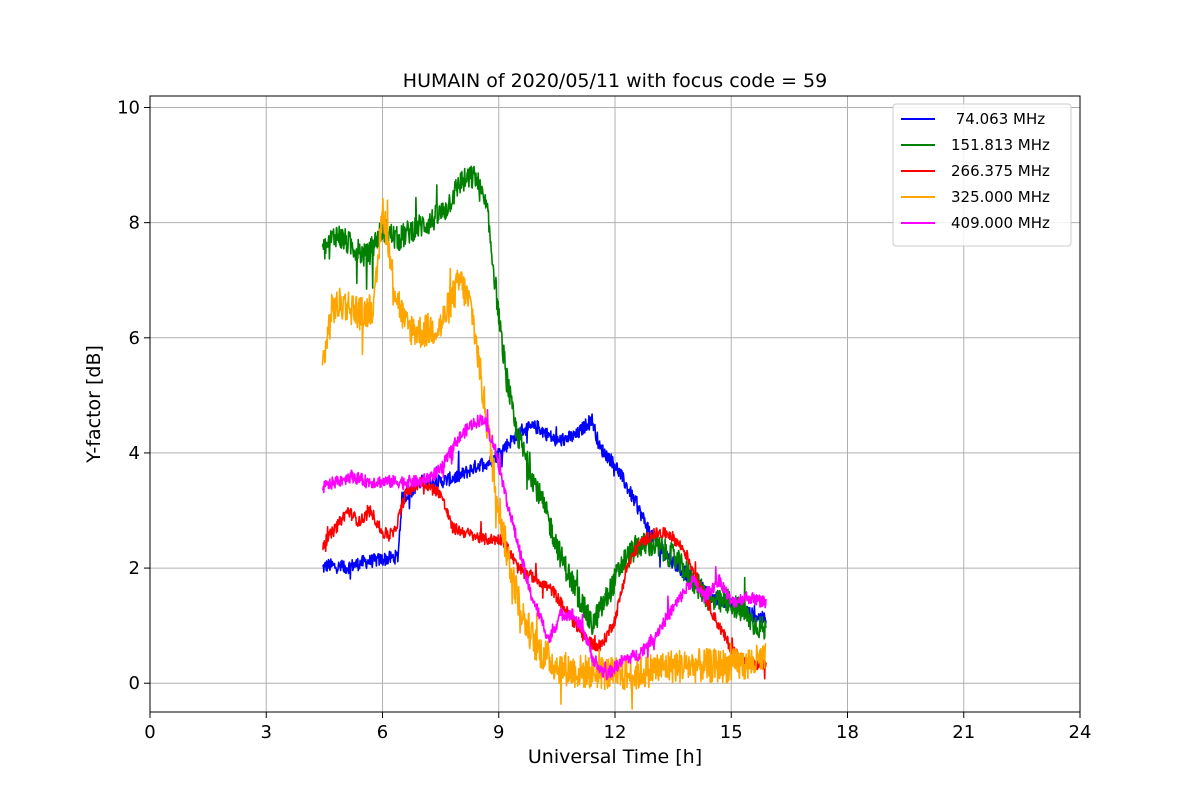 The height and width of the screenshot is (800, 1200). Describe the element at coordinates (847, 732) in the screenshot. I see `x-tick-label: 18` at that location.